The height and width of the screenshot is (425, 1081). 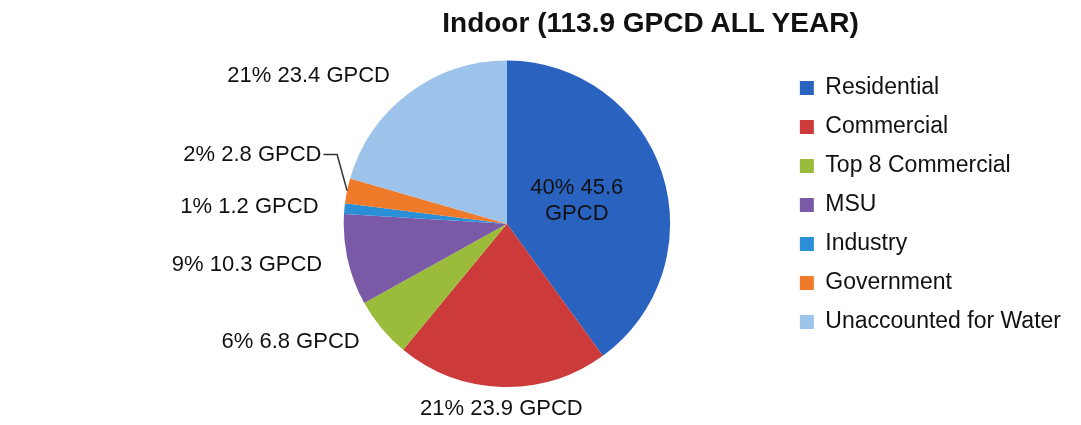 What do you see at coordinates (866, 242) in the screenshot?
I see `legend-label: Industry` at bounding box center [866, 242].